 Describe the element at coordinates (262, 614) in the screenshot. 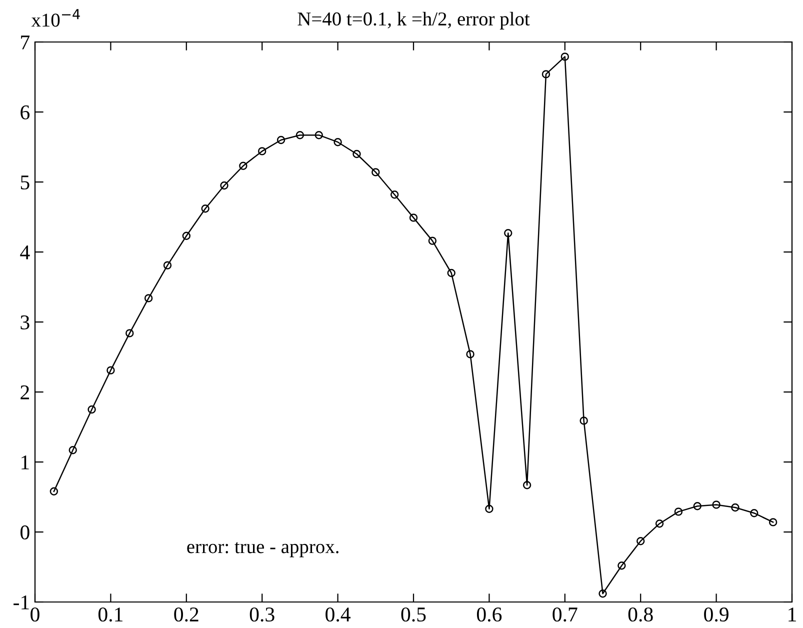

I see `x-tick-label: 0.3` at that location.